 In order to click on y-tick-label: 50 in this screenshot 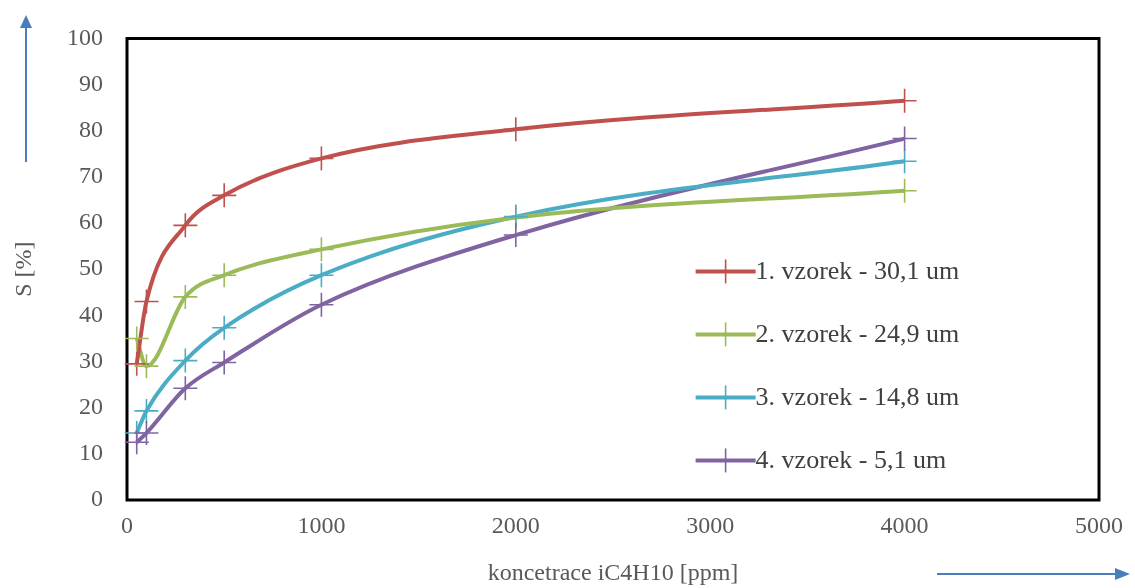, I will do `click(91, 267)`.